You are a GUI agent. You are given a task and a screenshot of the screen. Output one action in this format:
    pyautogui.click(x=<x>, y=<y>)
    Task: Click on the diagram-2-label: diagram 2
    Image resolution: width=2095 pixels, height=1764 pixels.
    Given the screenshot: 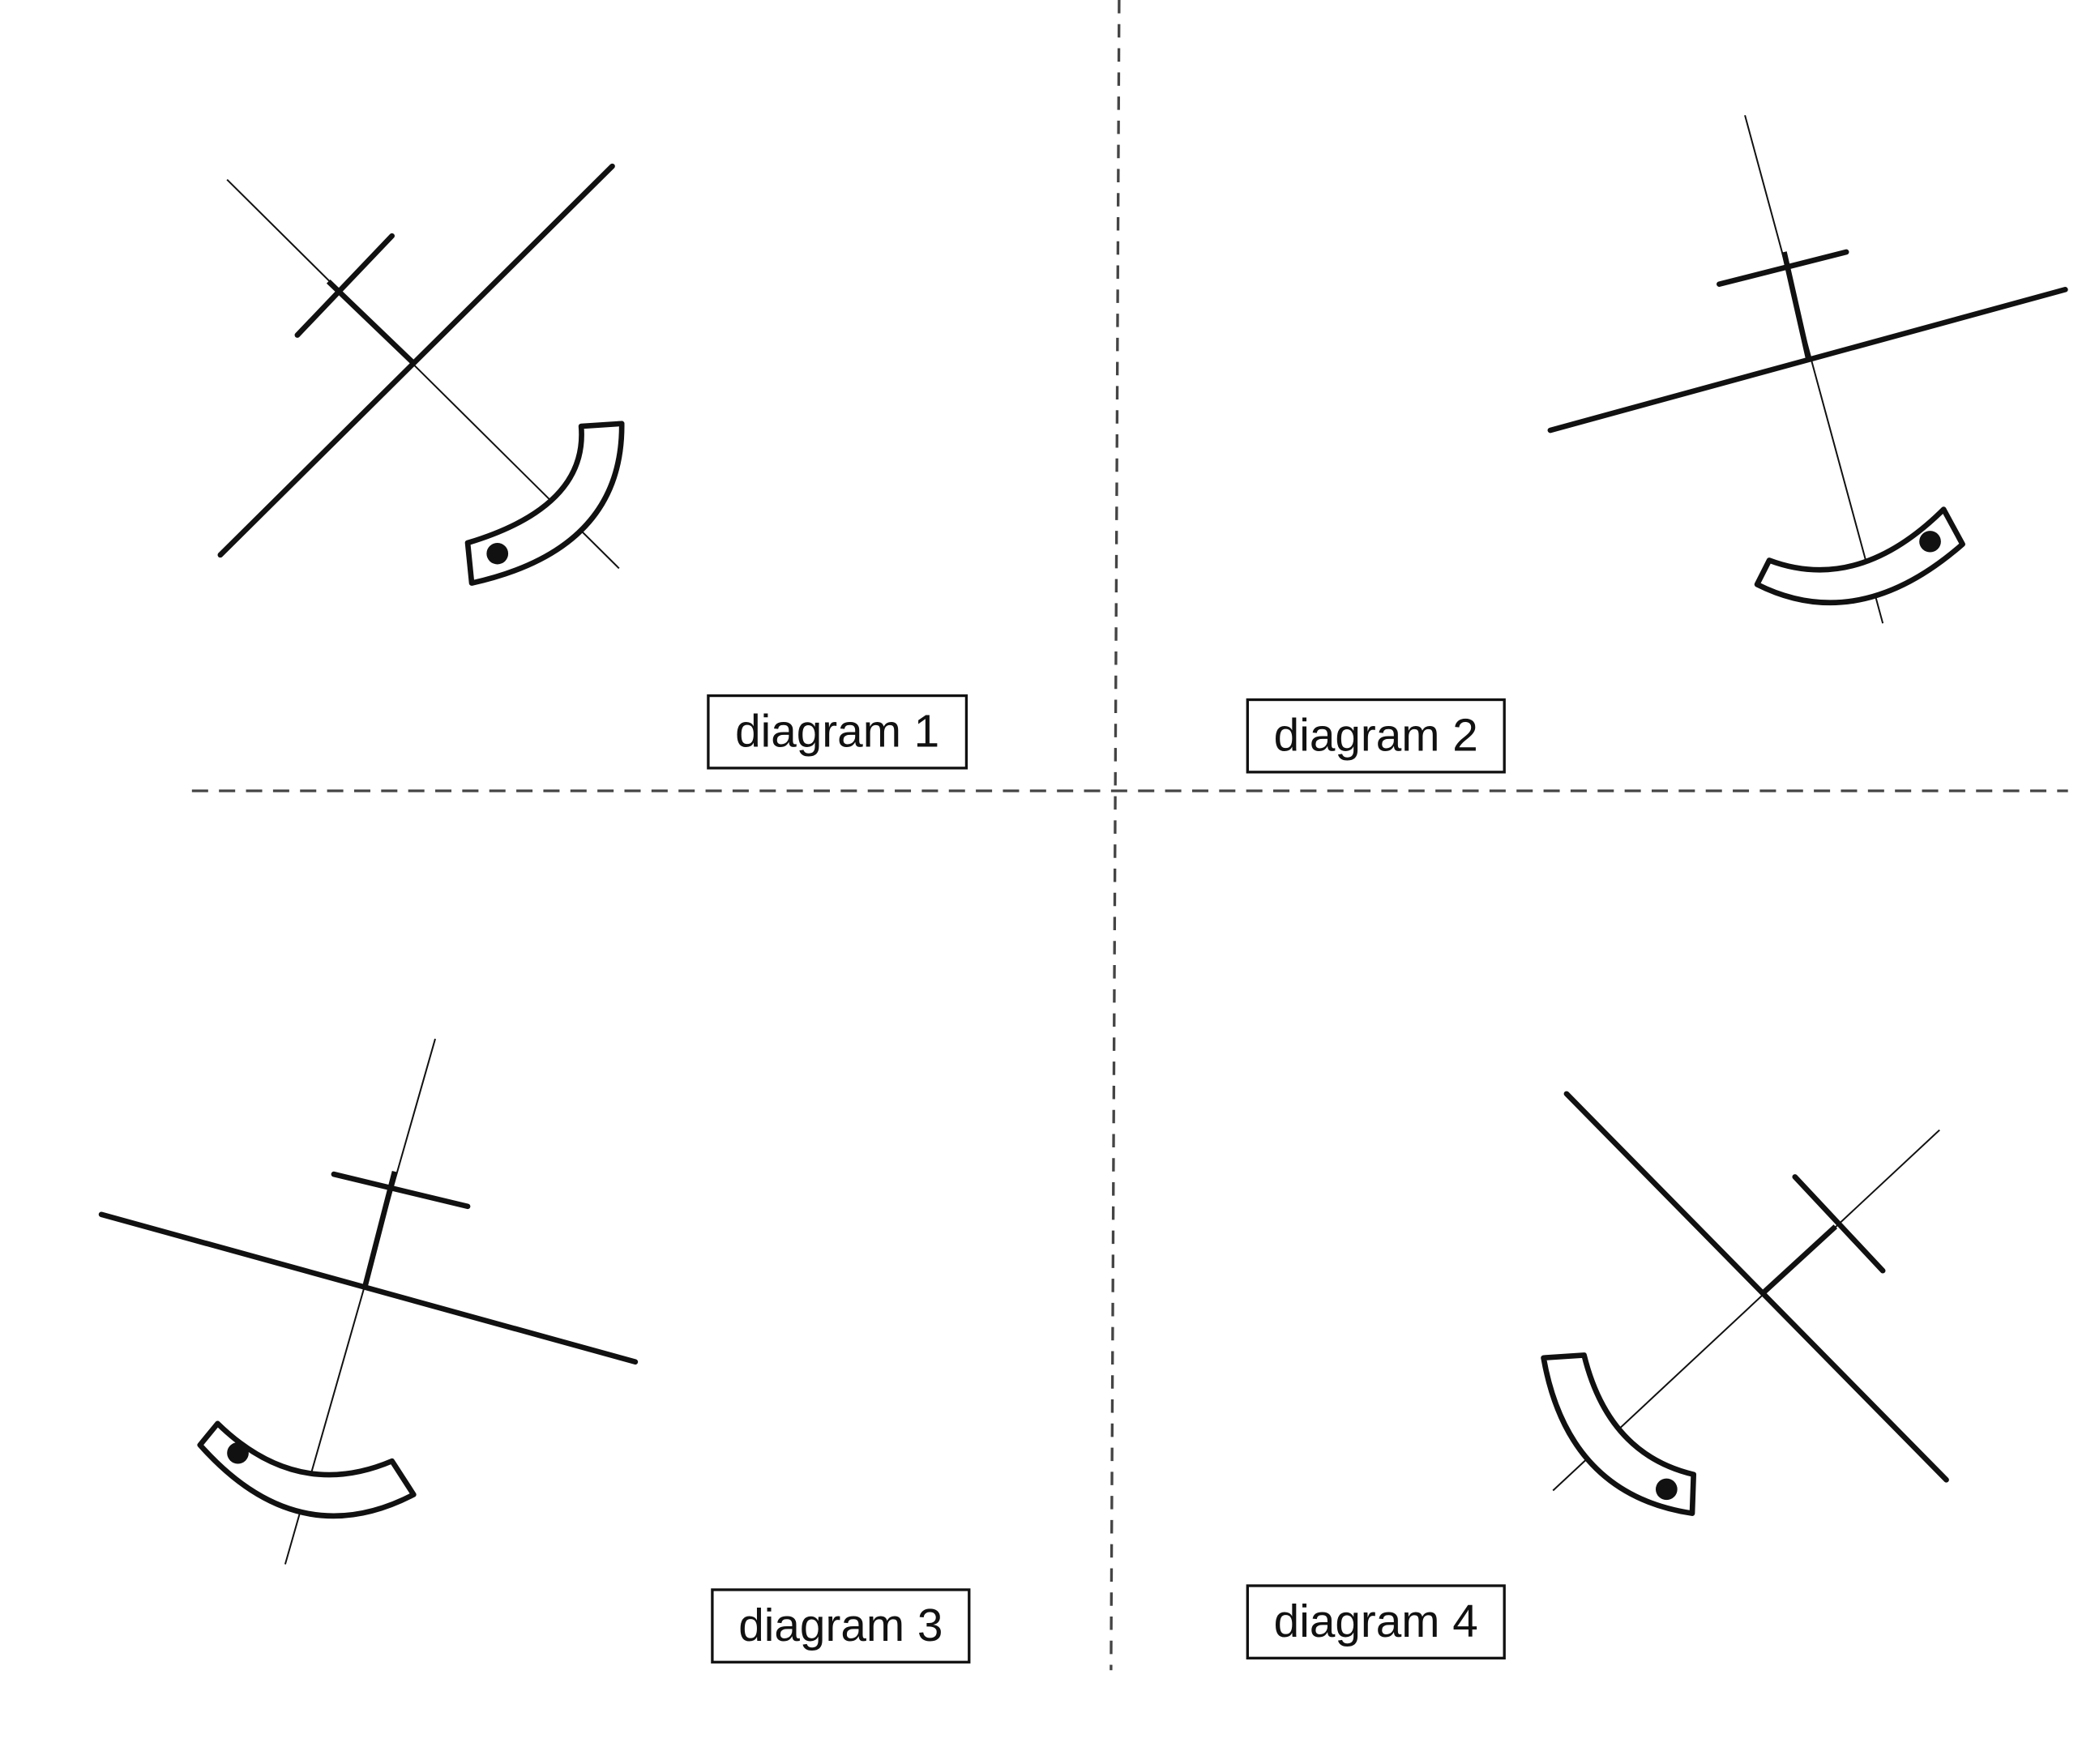 What is the action you would take?
    pyautogui.click(x=1376, y=736)
    